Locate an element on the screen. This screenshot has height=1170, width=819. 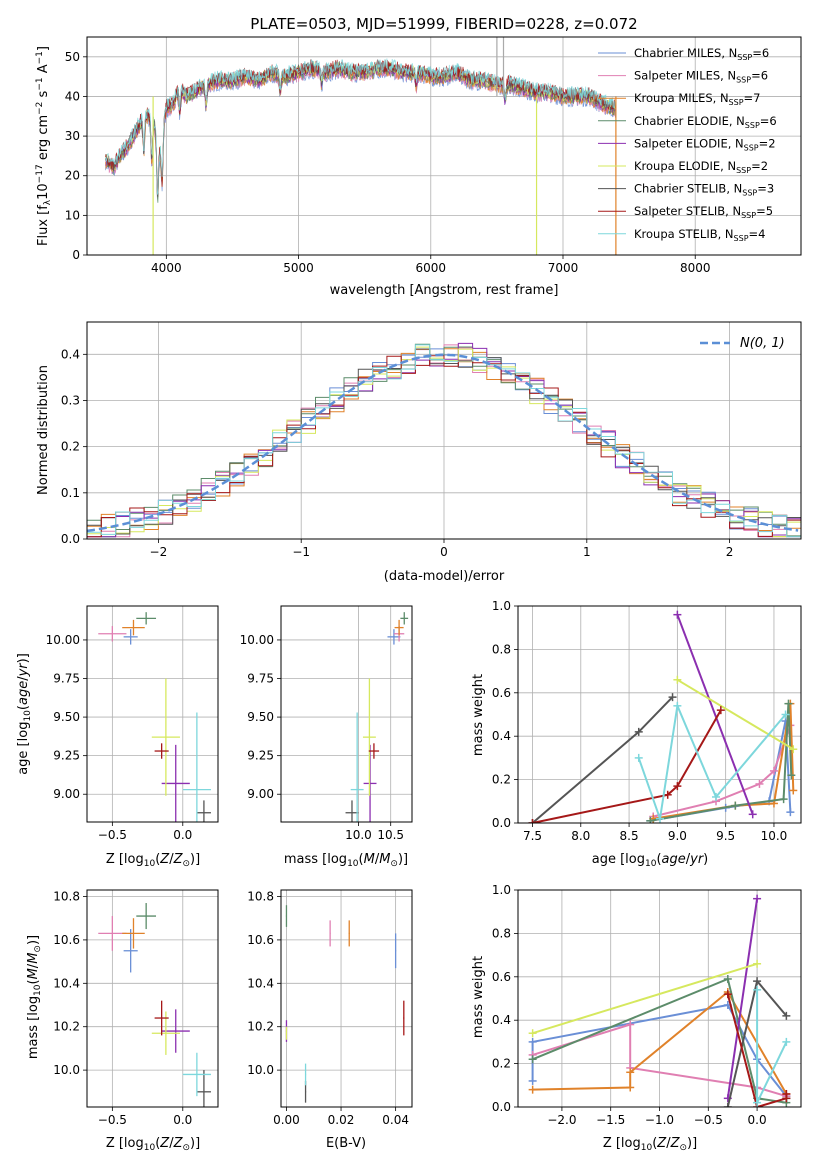
spectrum-line-kroupa-stelib is located at coordinates (361, 126).